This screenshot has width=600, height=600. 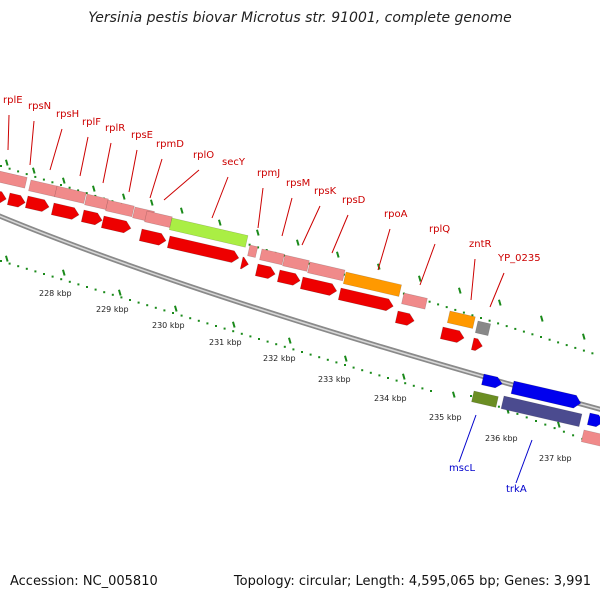 I want to click on gene-label-rpsK: rpsK, so click(x=325, y=191).